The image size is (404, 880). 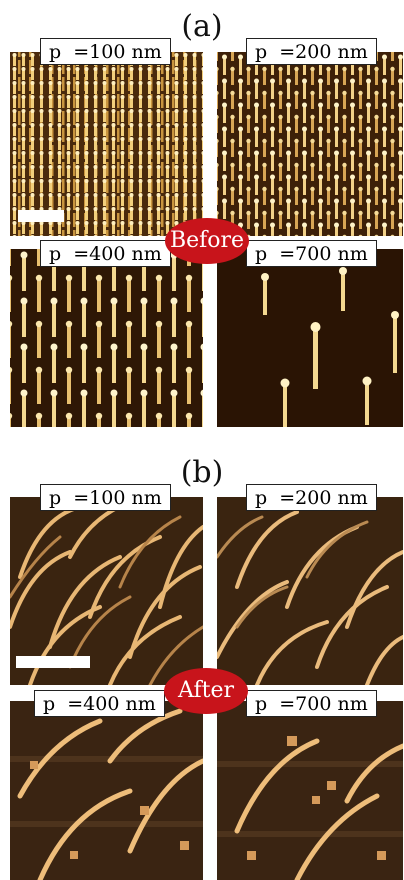 I want to click on sem-panel-before-p100, so click(x=106, y=144).